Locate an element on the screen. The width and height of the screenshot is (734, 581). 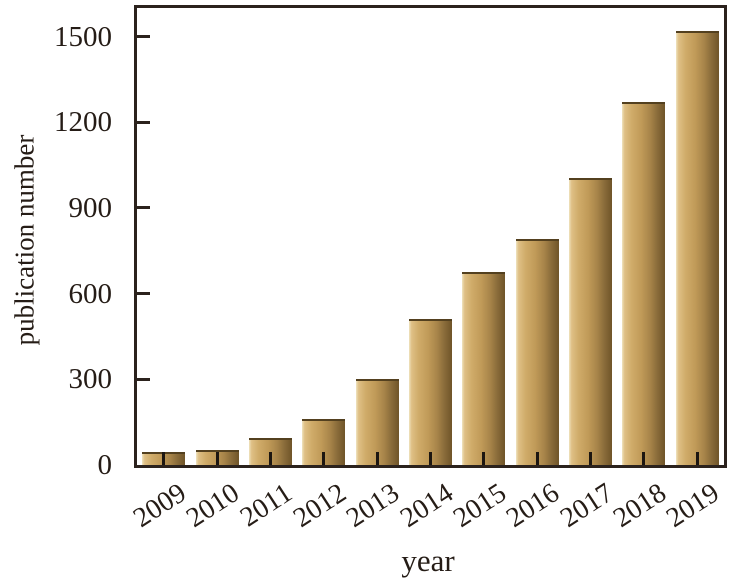
x-tick-label: 2013 is located at coordinates (373, 505).